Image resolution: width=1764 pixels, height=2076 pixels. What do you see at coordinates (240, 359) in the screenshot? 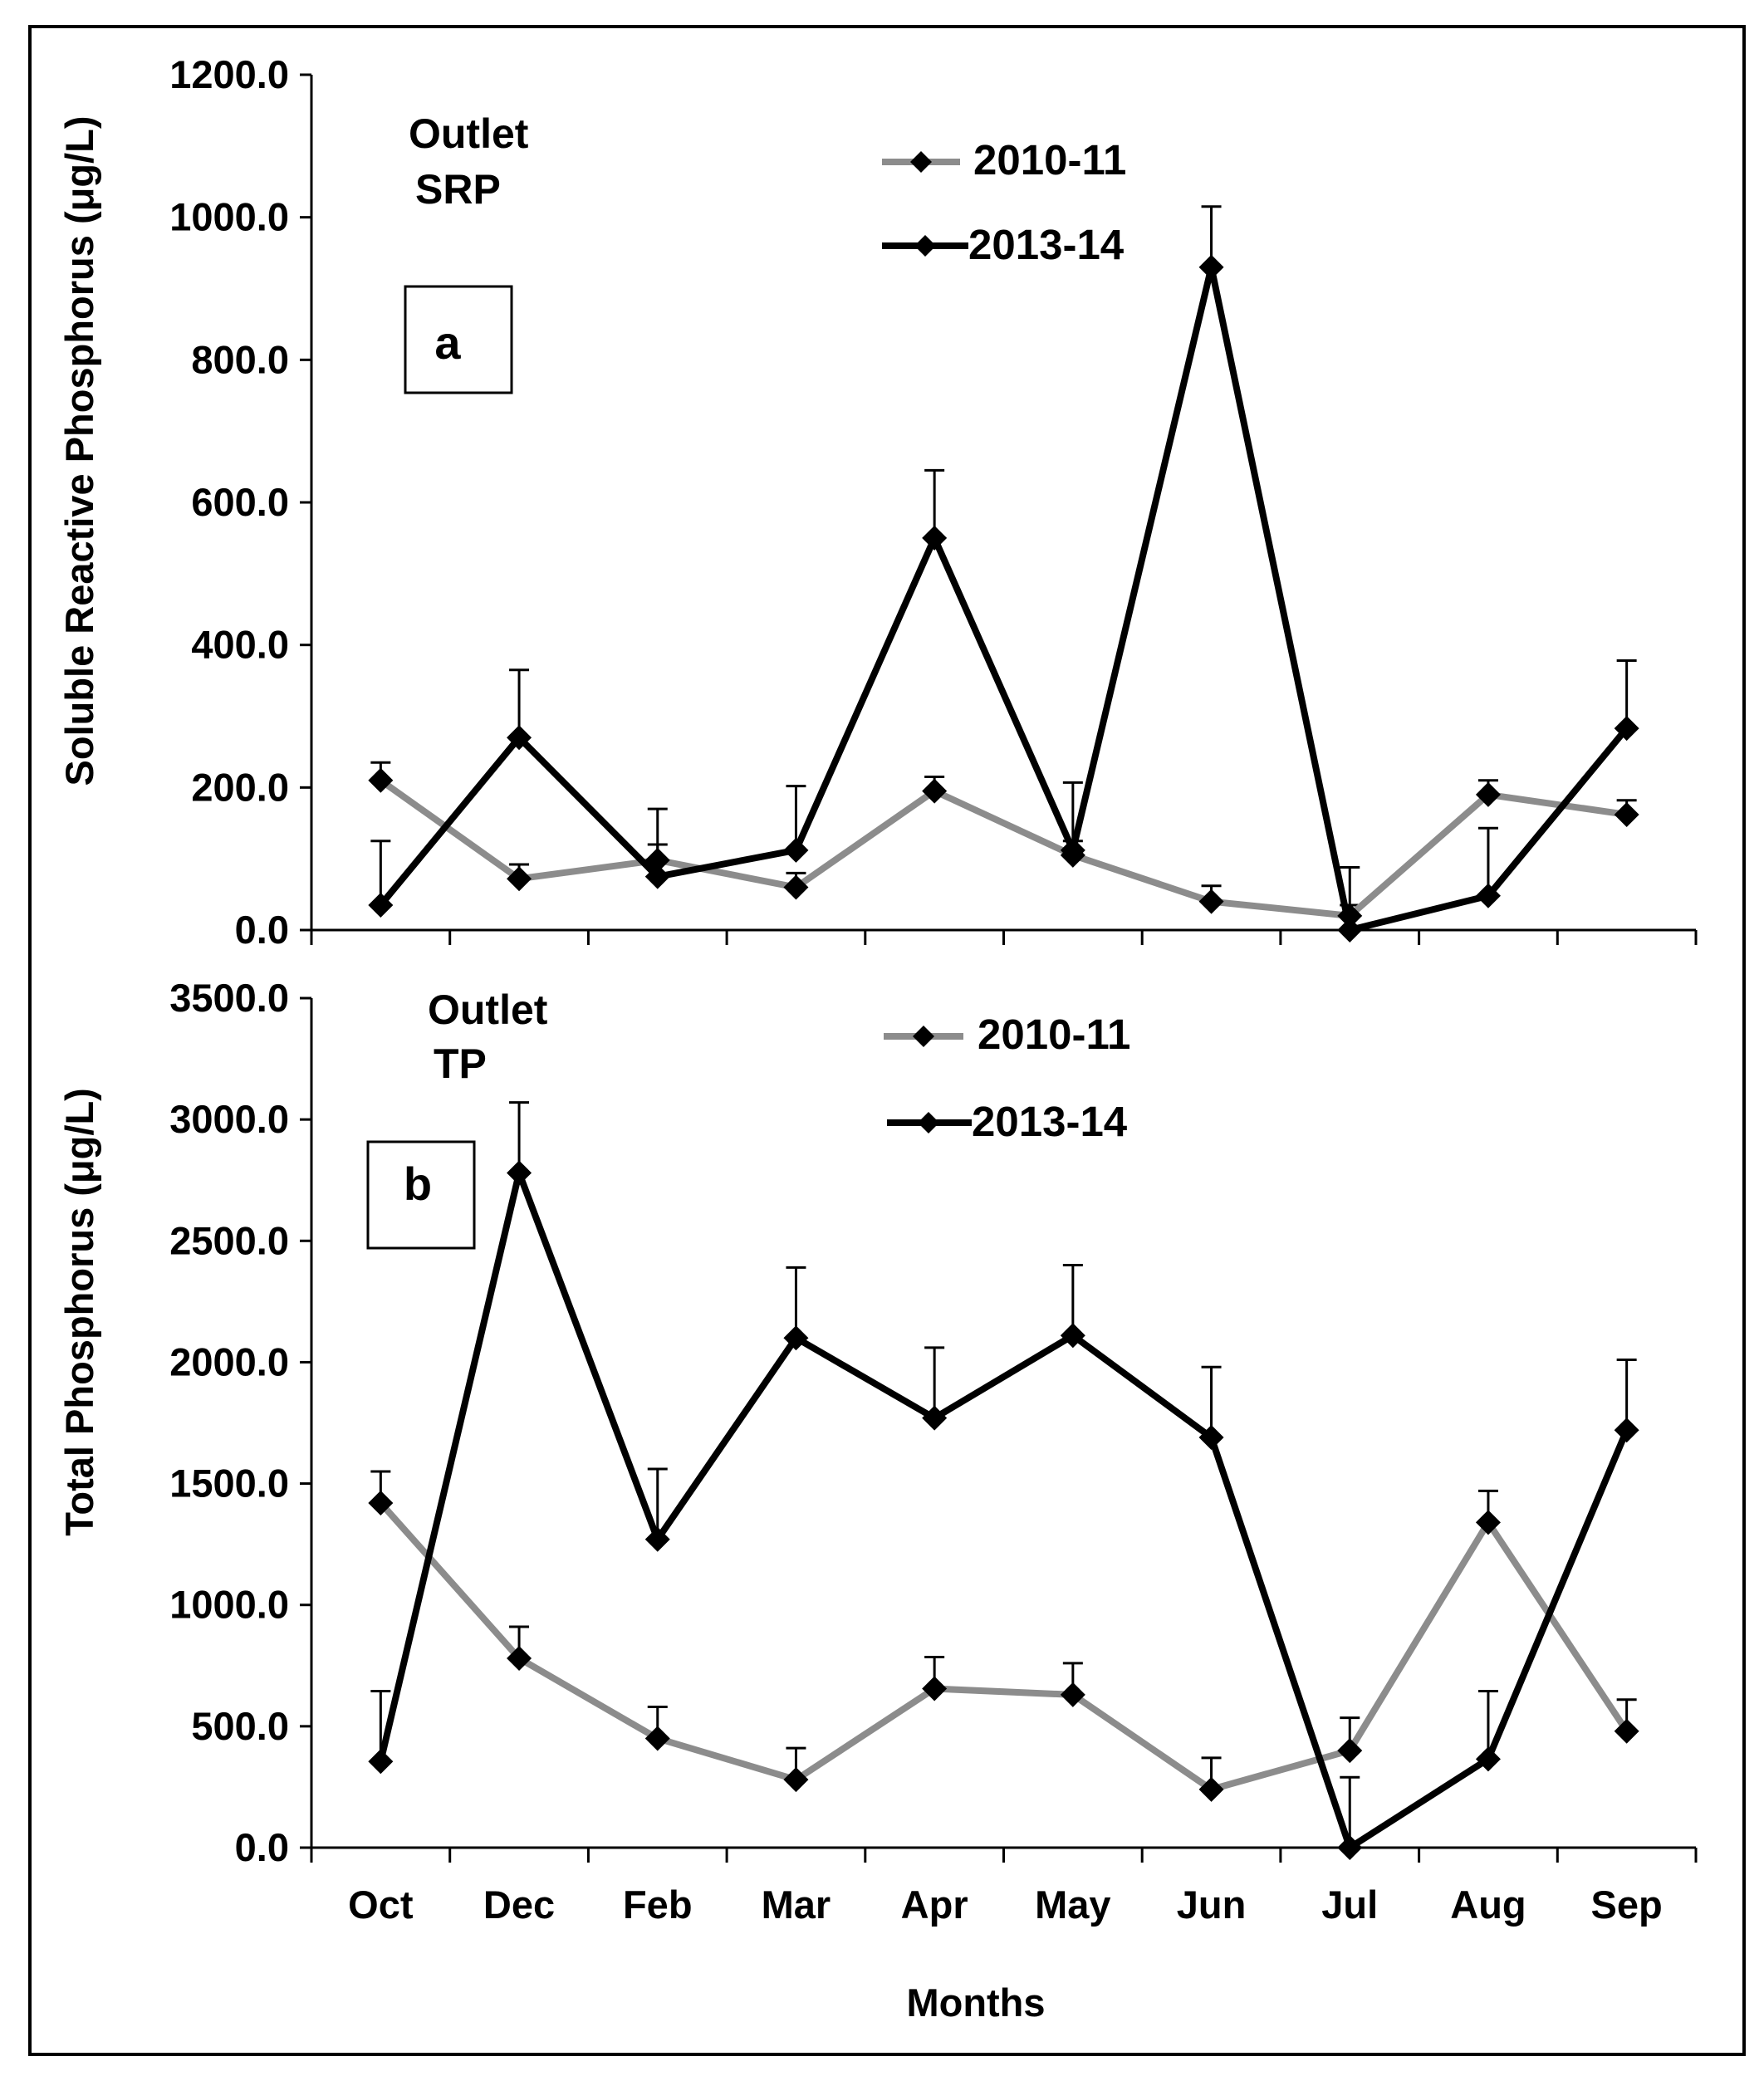
I see `y-tick-label-a: 800.0` at bounding box center [240, 359].